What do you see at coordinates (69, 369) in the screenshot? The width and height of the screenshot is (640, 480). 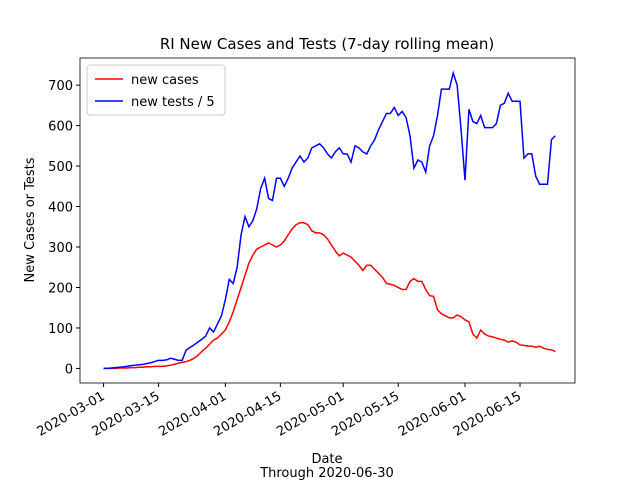 I see `y-tick-label: 0` at bounding box center [69, 369].